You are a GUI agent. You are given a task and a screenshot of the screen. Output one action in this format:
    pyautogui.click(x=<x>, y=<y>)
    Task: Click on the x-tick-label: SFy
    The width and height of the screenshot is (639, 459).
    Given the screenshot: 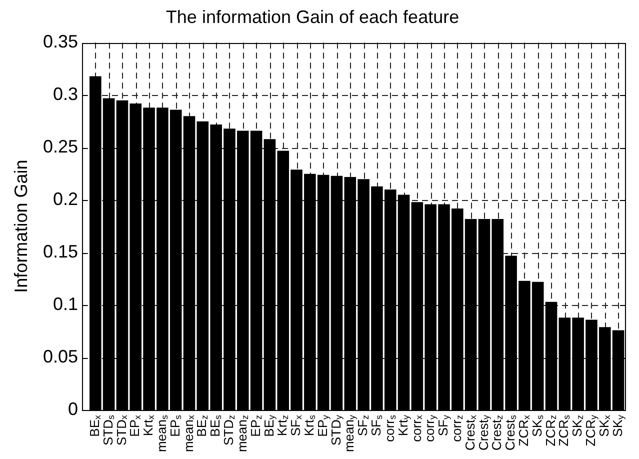 What is the action you would take?
    pyautogui.click(x=443, y=425)
    